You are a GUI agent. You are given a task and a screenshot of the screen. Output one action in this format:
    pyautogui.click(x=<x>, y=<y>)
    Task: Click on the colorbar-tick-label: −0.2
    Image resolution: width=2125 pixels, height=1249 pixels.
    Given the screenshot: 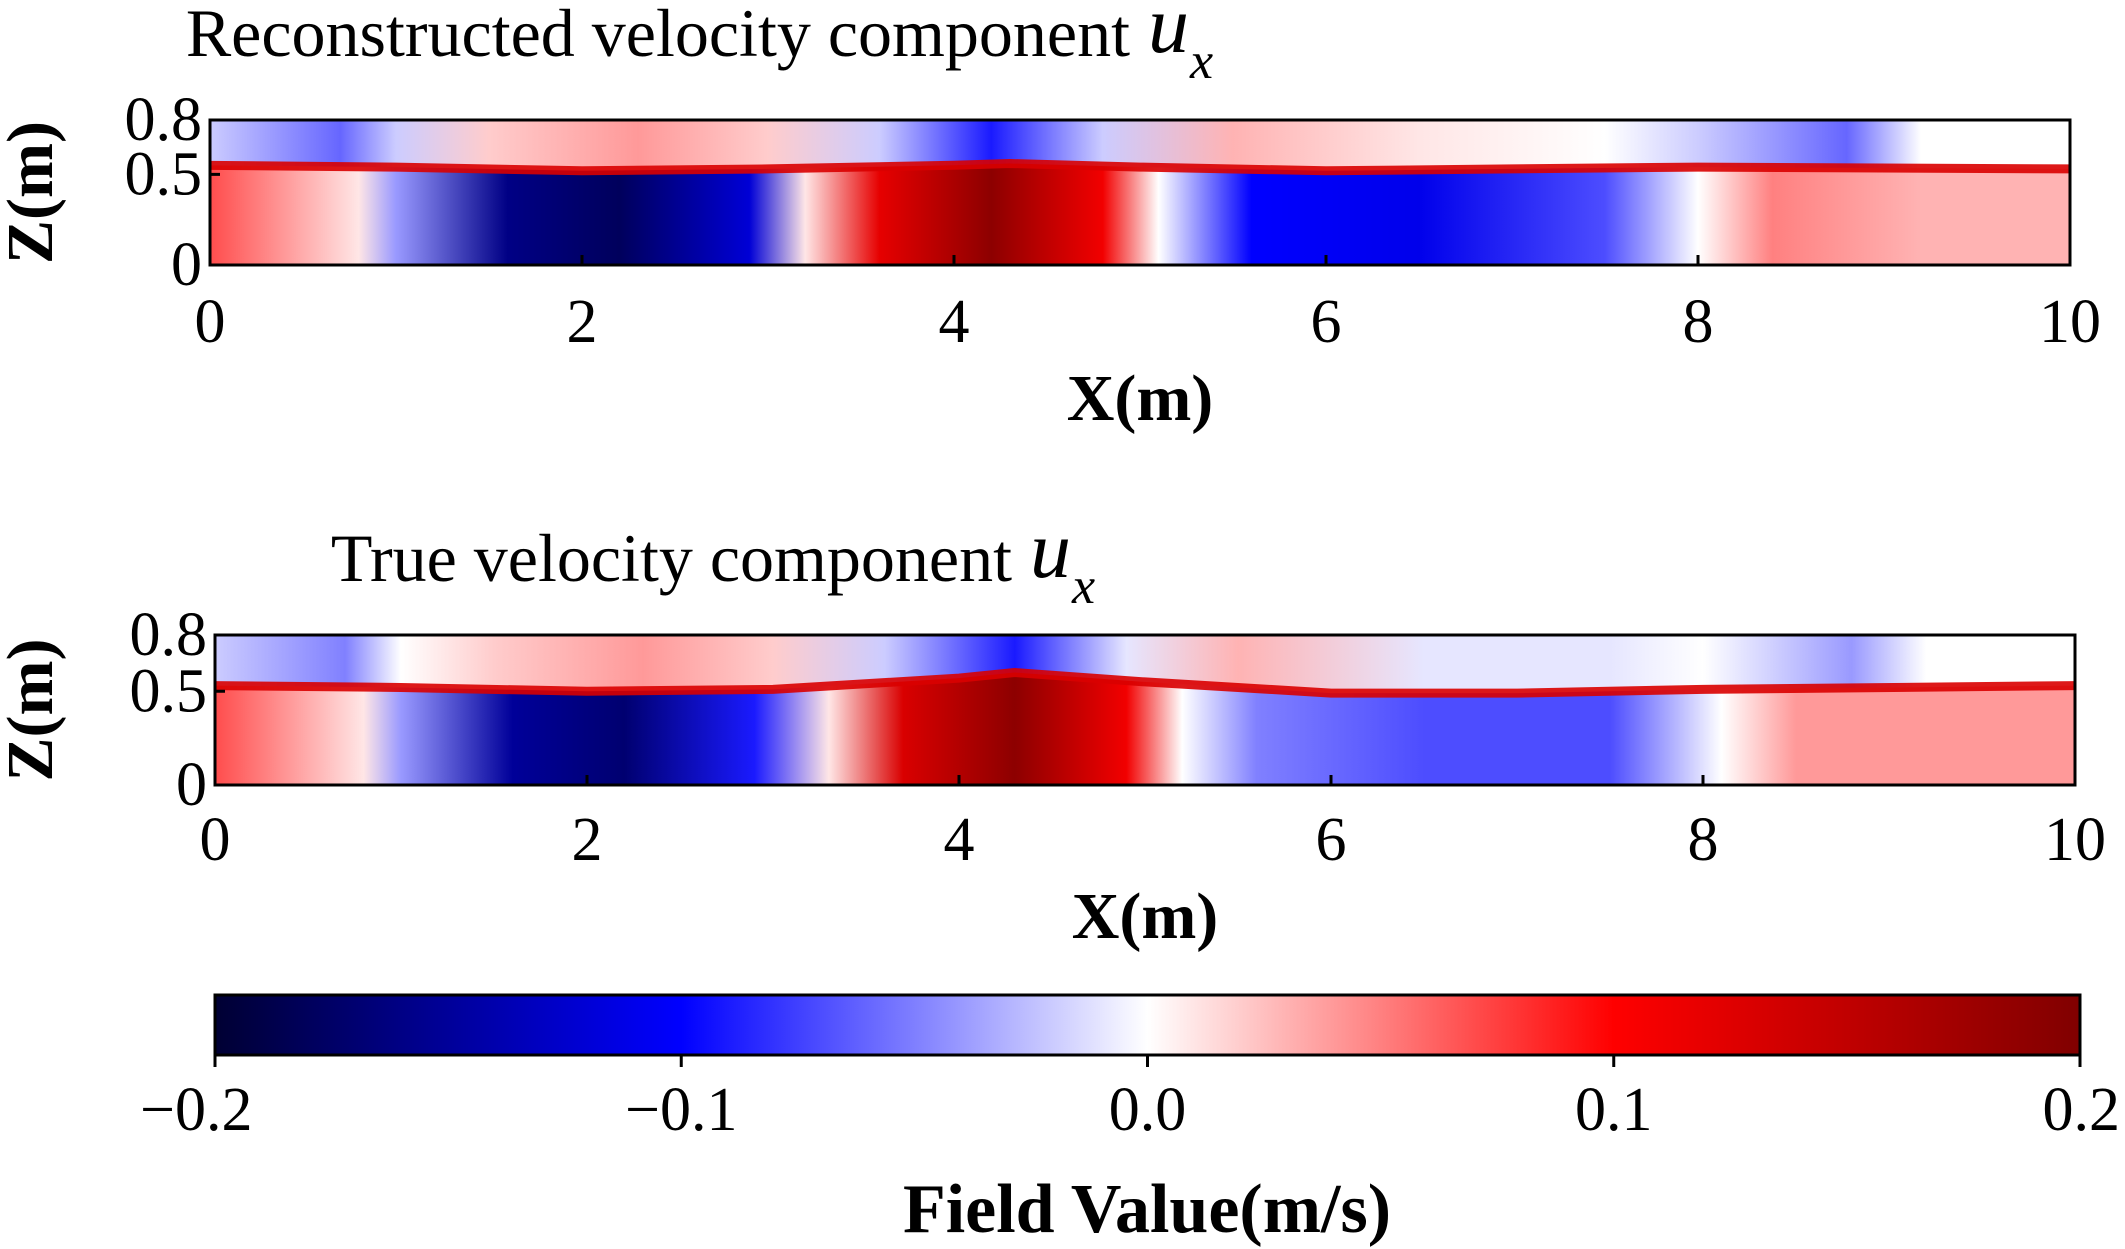 What is the action you would take?
    pyautogui.click(x=196, y=1110)
    